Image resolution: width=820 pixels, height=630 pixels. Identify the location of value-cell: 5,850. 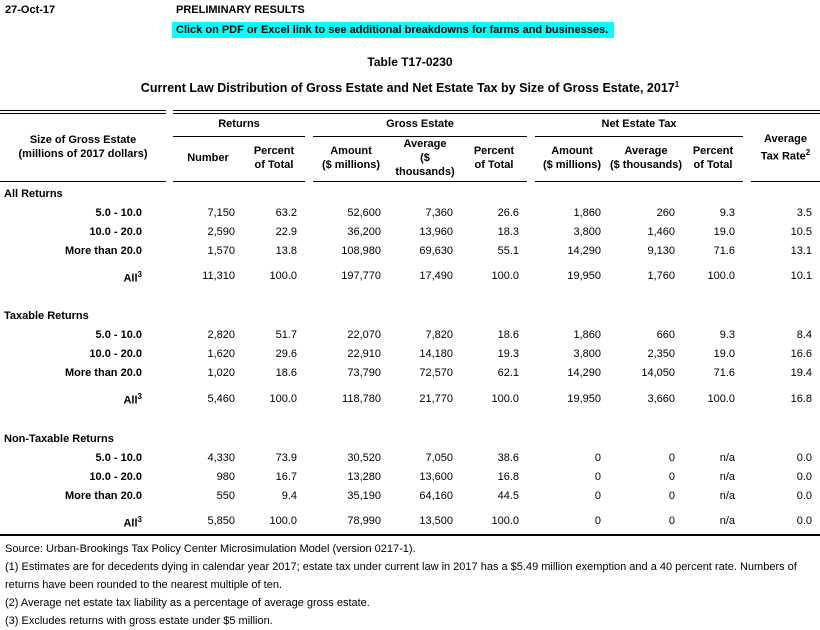
(208, 520).